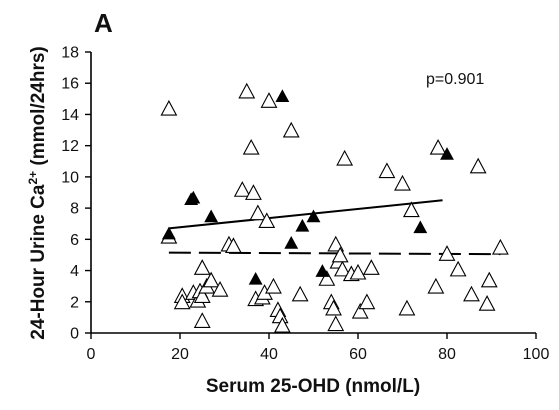 This screenshot has width=559, height=410. Describe the element at coordinates (38, 262) in the screenshot. I see `y-axis-title-prefix: 24-Hour Urine Ca` at that location.